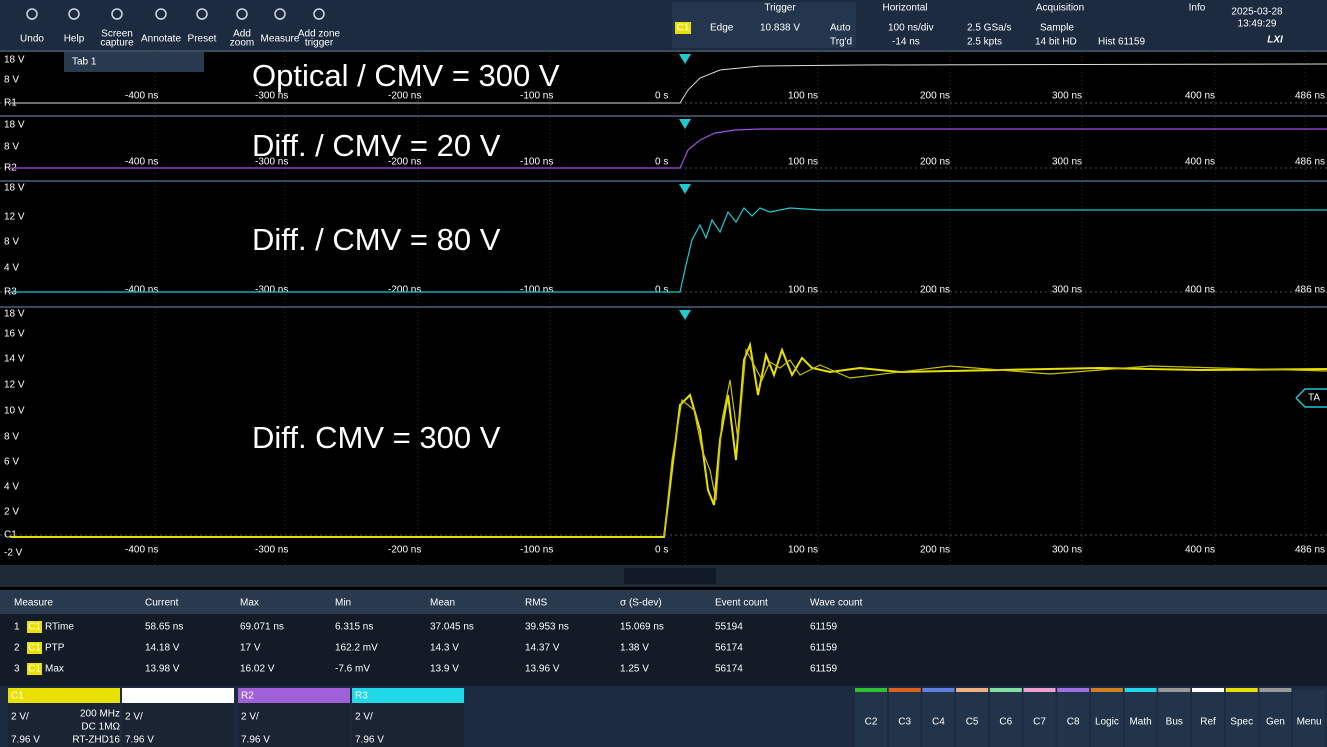  What do you see at coordinates (444, 669) in the screenshot?
I see `table-cell: 13.9 V` at bounding box center [444, 669].